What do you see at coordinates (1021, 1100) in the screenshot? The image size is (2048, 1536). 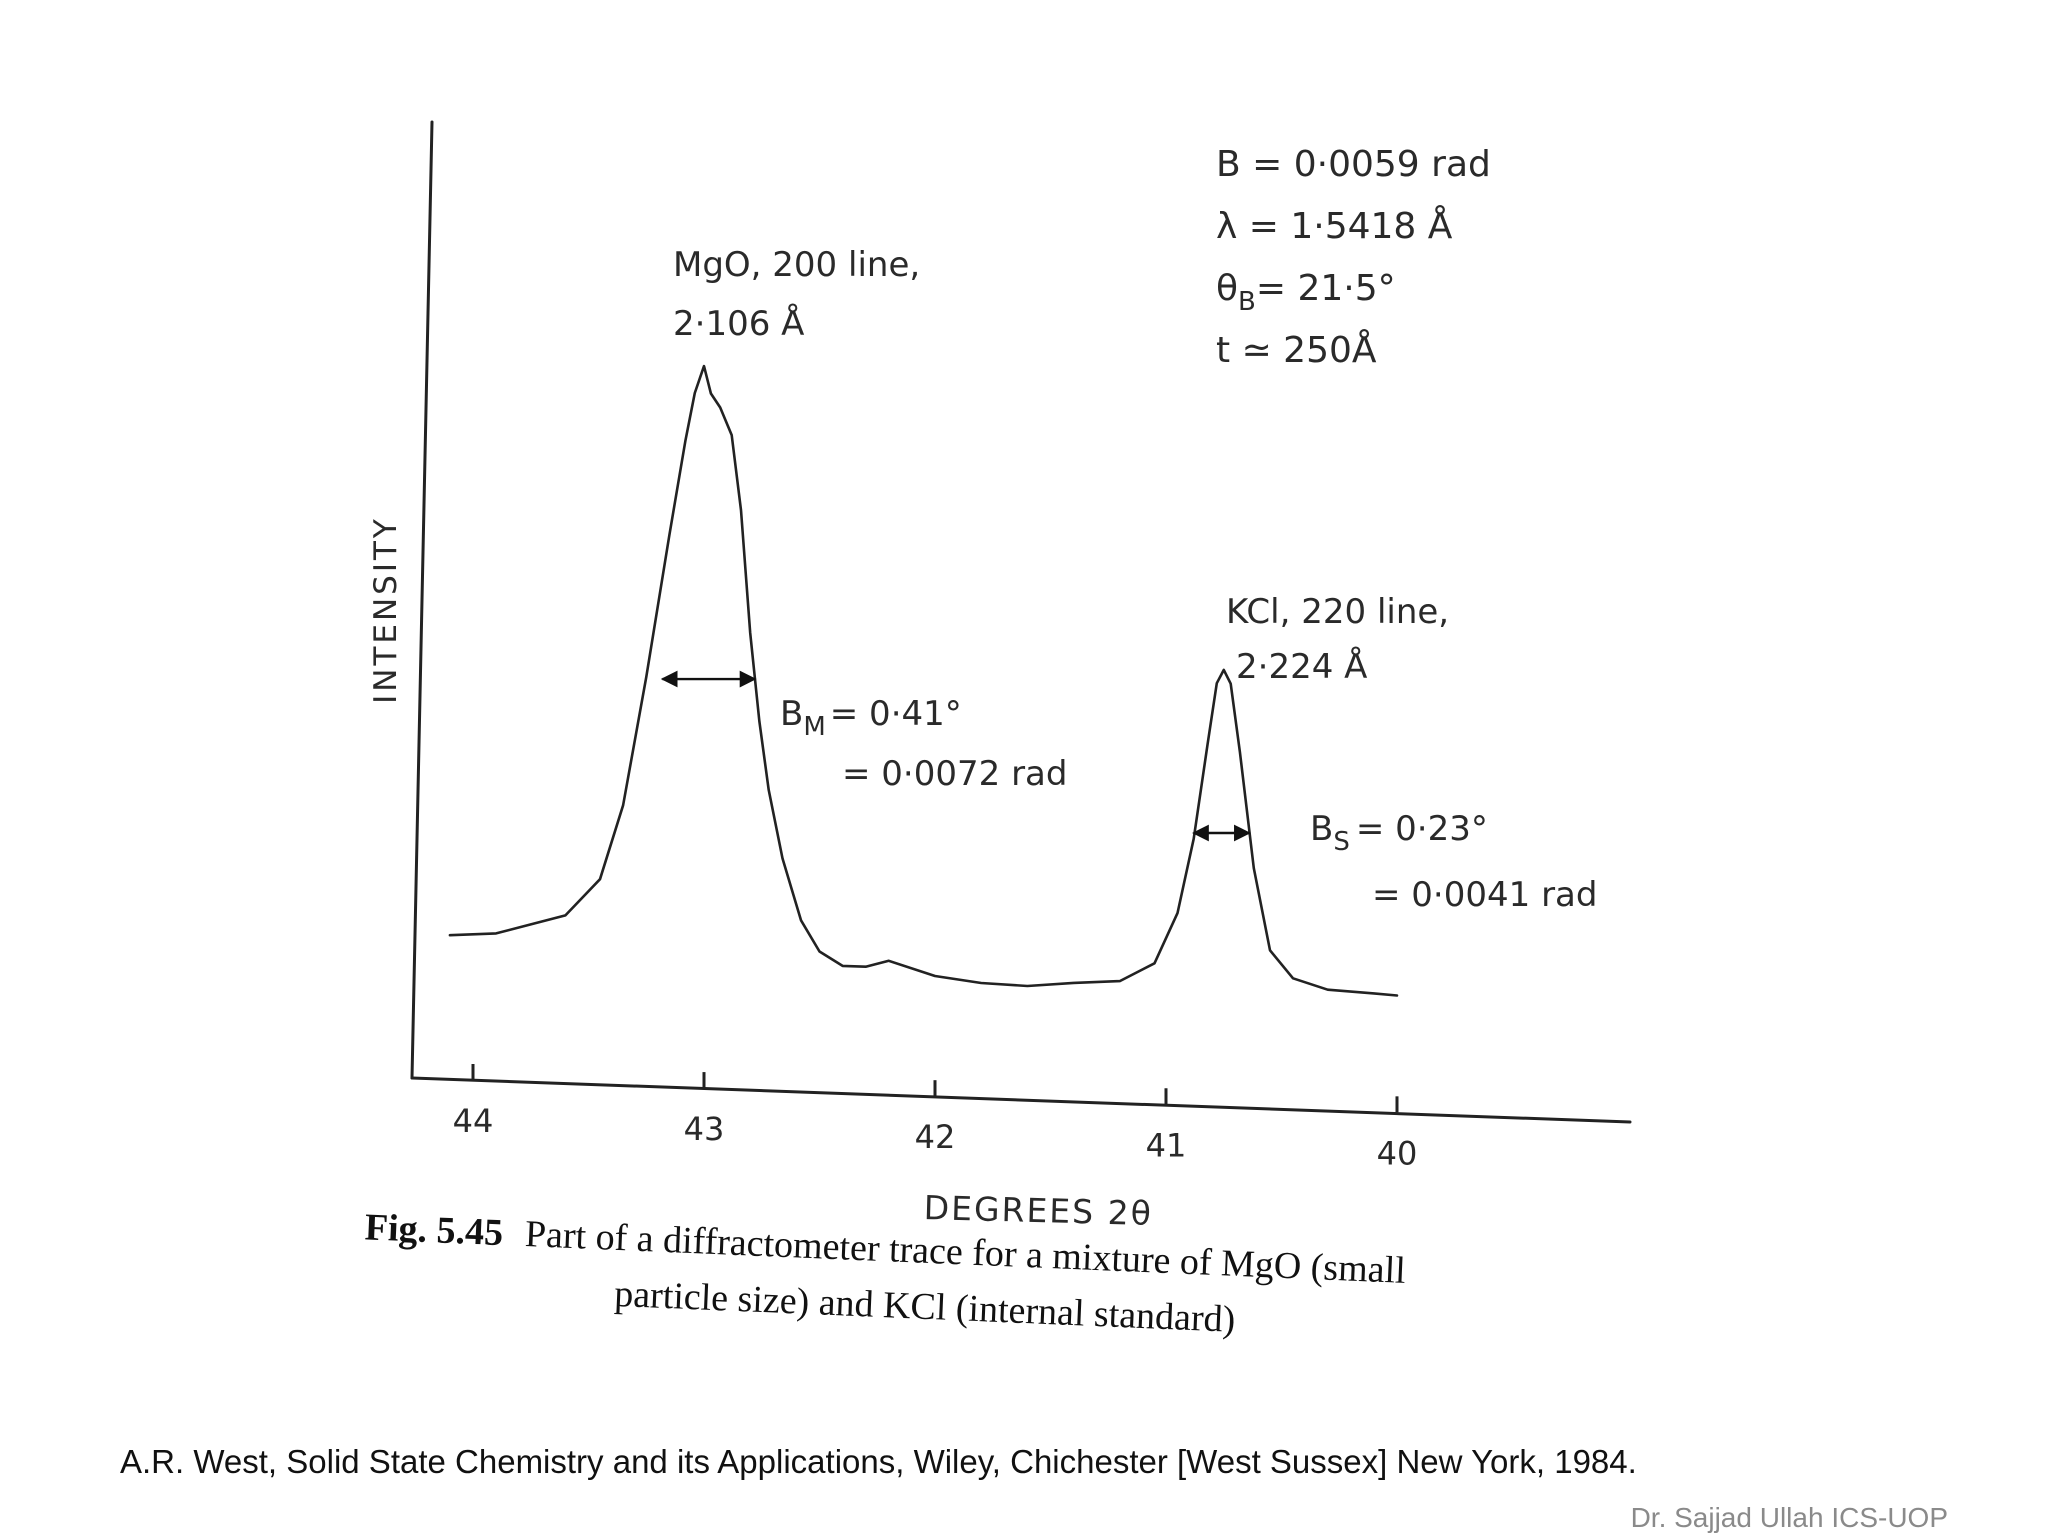 I see `x-axis-line` at bounding box center [1021, 1100].